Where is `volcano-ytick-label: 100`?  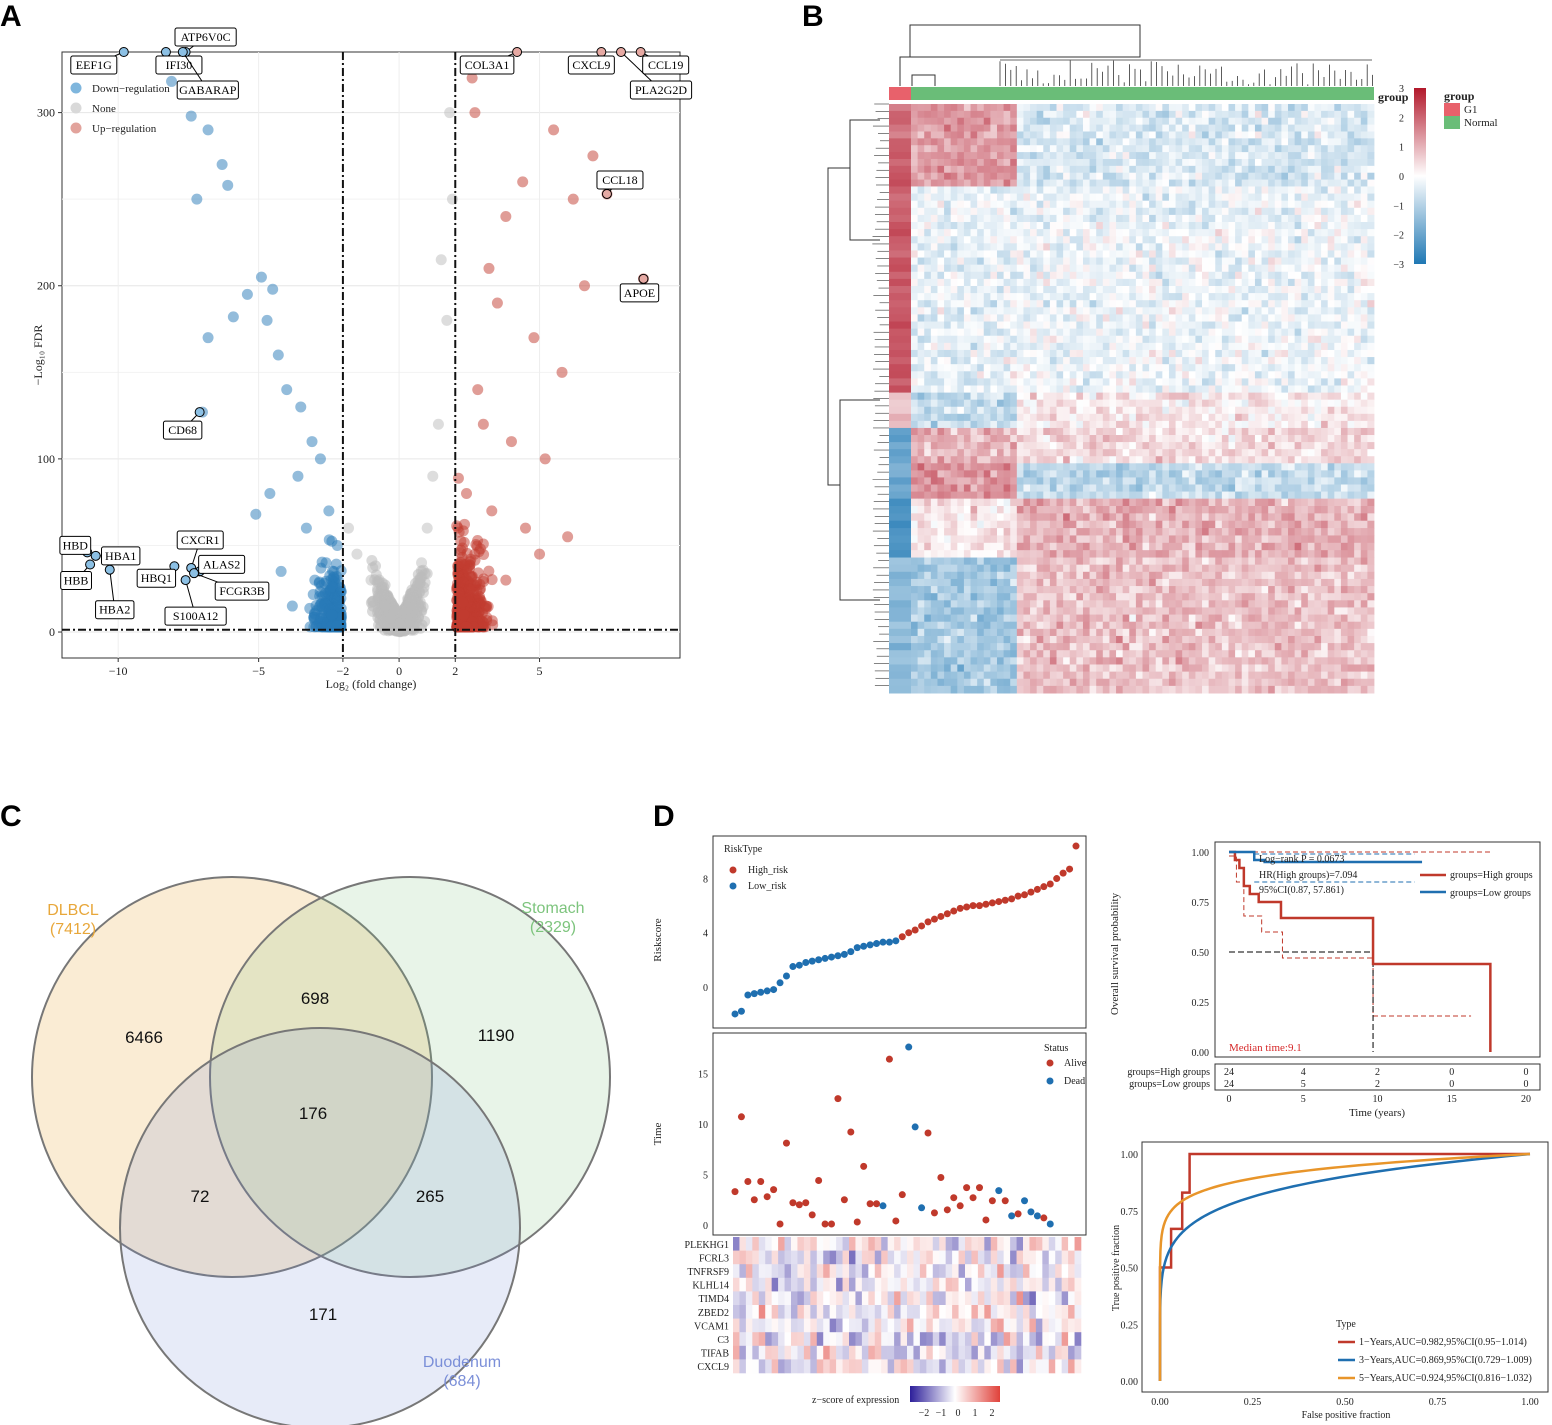 volcano-ytick-label: 100 is located at coordinates (46, 459).